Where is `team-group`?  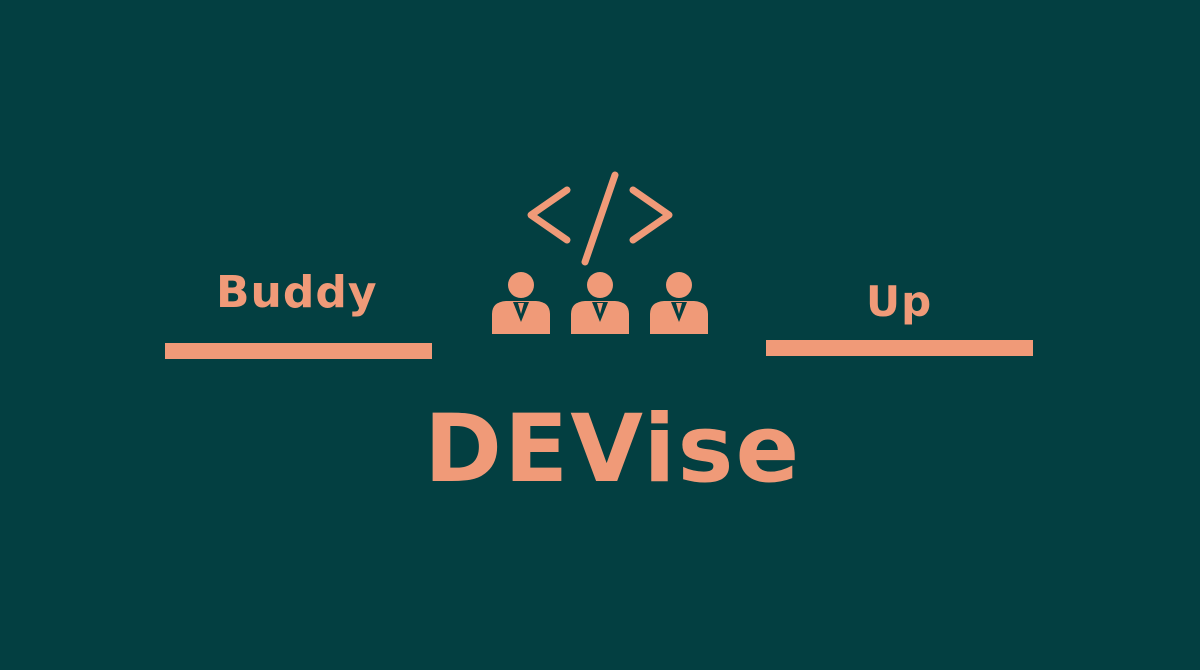
team-group is located at coordinates (600, 303).